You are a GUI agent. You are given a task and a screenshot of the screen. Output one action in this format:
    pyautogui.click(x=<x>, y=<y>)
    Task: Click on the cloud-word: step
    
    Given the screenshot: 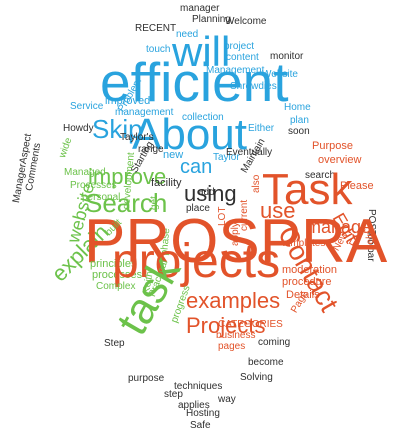 What is the action you would take?
    pyautogui.click(x=173, y=394)
    